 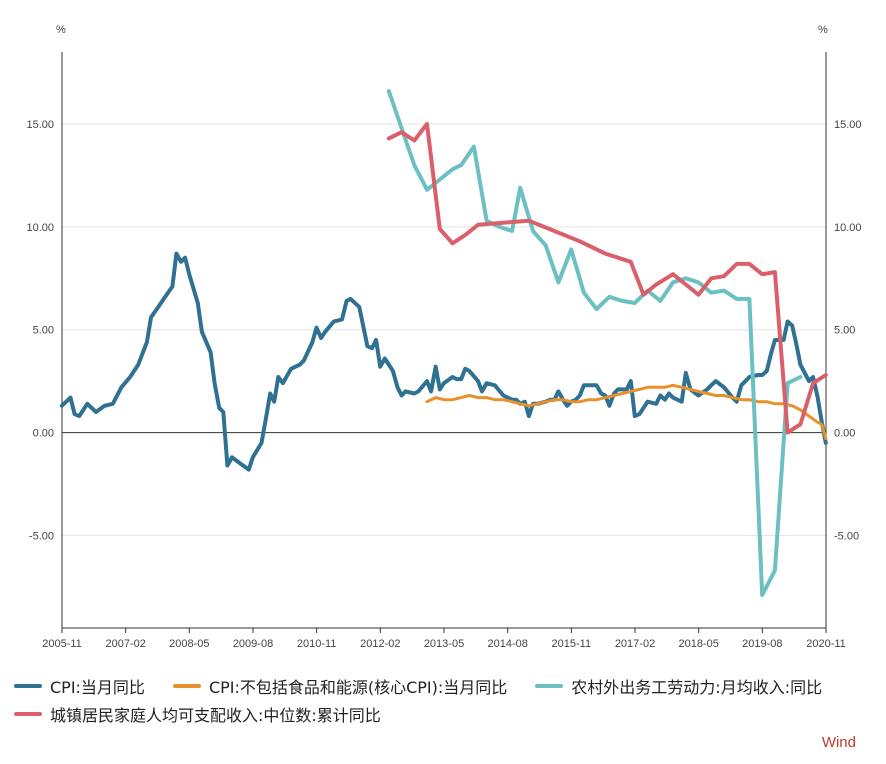 What do you see at coordinates (846, 536) in the screenshot?
I see `y-tick-label-right: -5.00` at bounding box center [846, 536].